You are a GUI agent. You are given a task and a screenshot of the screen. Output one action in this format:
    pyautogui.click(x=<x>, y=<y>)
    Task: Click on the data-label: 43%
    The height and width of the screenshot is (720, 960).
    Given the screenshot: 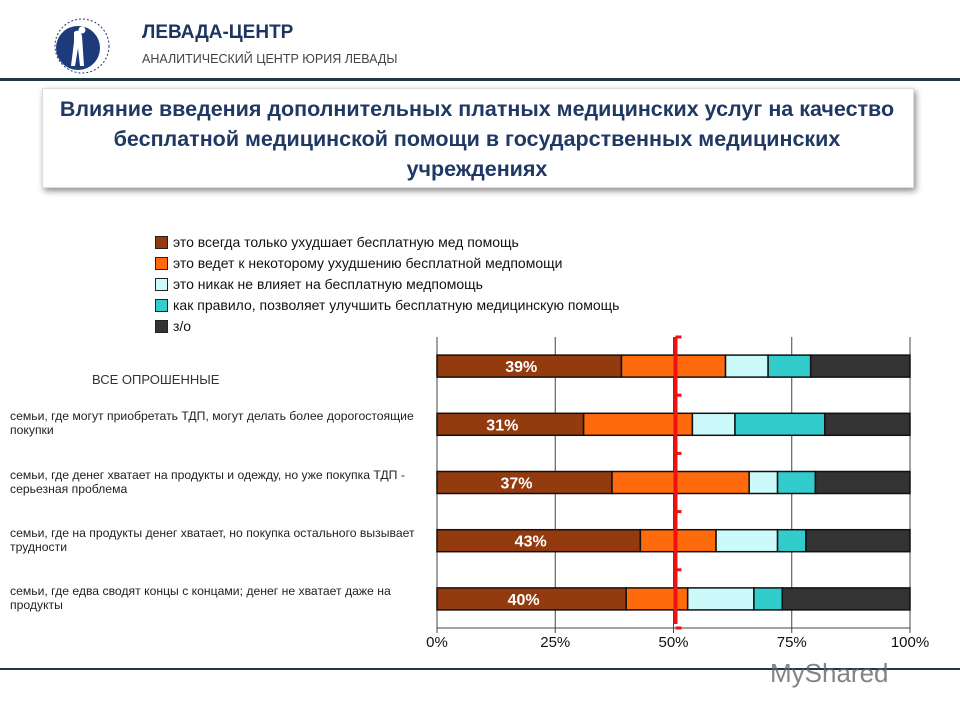 What is the action you would take?
    pyautogui.click(x=531, y=542)
    